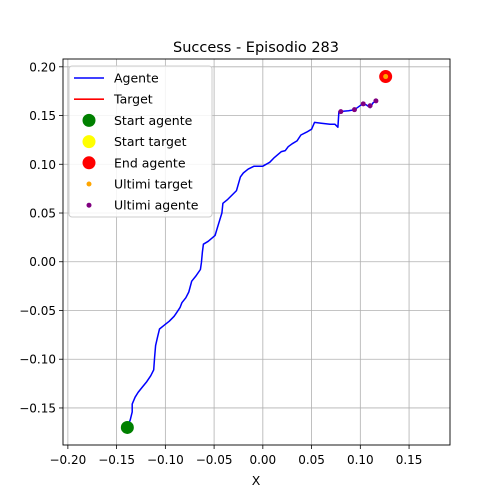  What do you see at coordinates (42, 214) in the screenshot?
I see `y-tick-label: 0.05` at bounding box center [42, 214].